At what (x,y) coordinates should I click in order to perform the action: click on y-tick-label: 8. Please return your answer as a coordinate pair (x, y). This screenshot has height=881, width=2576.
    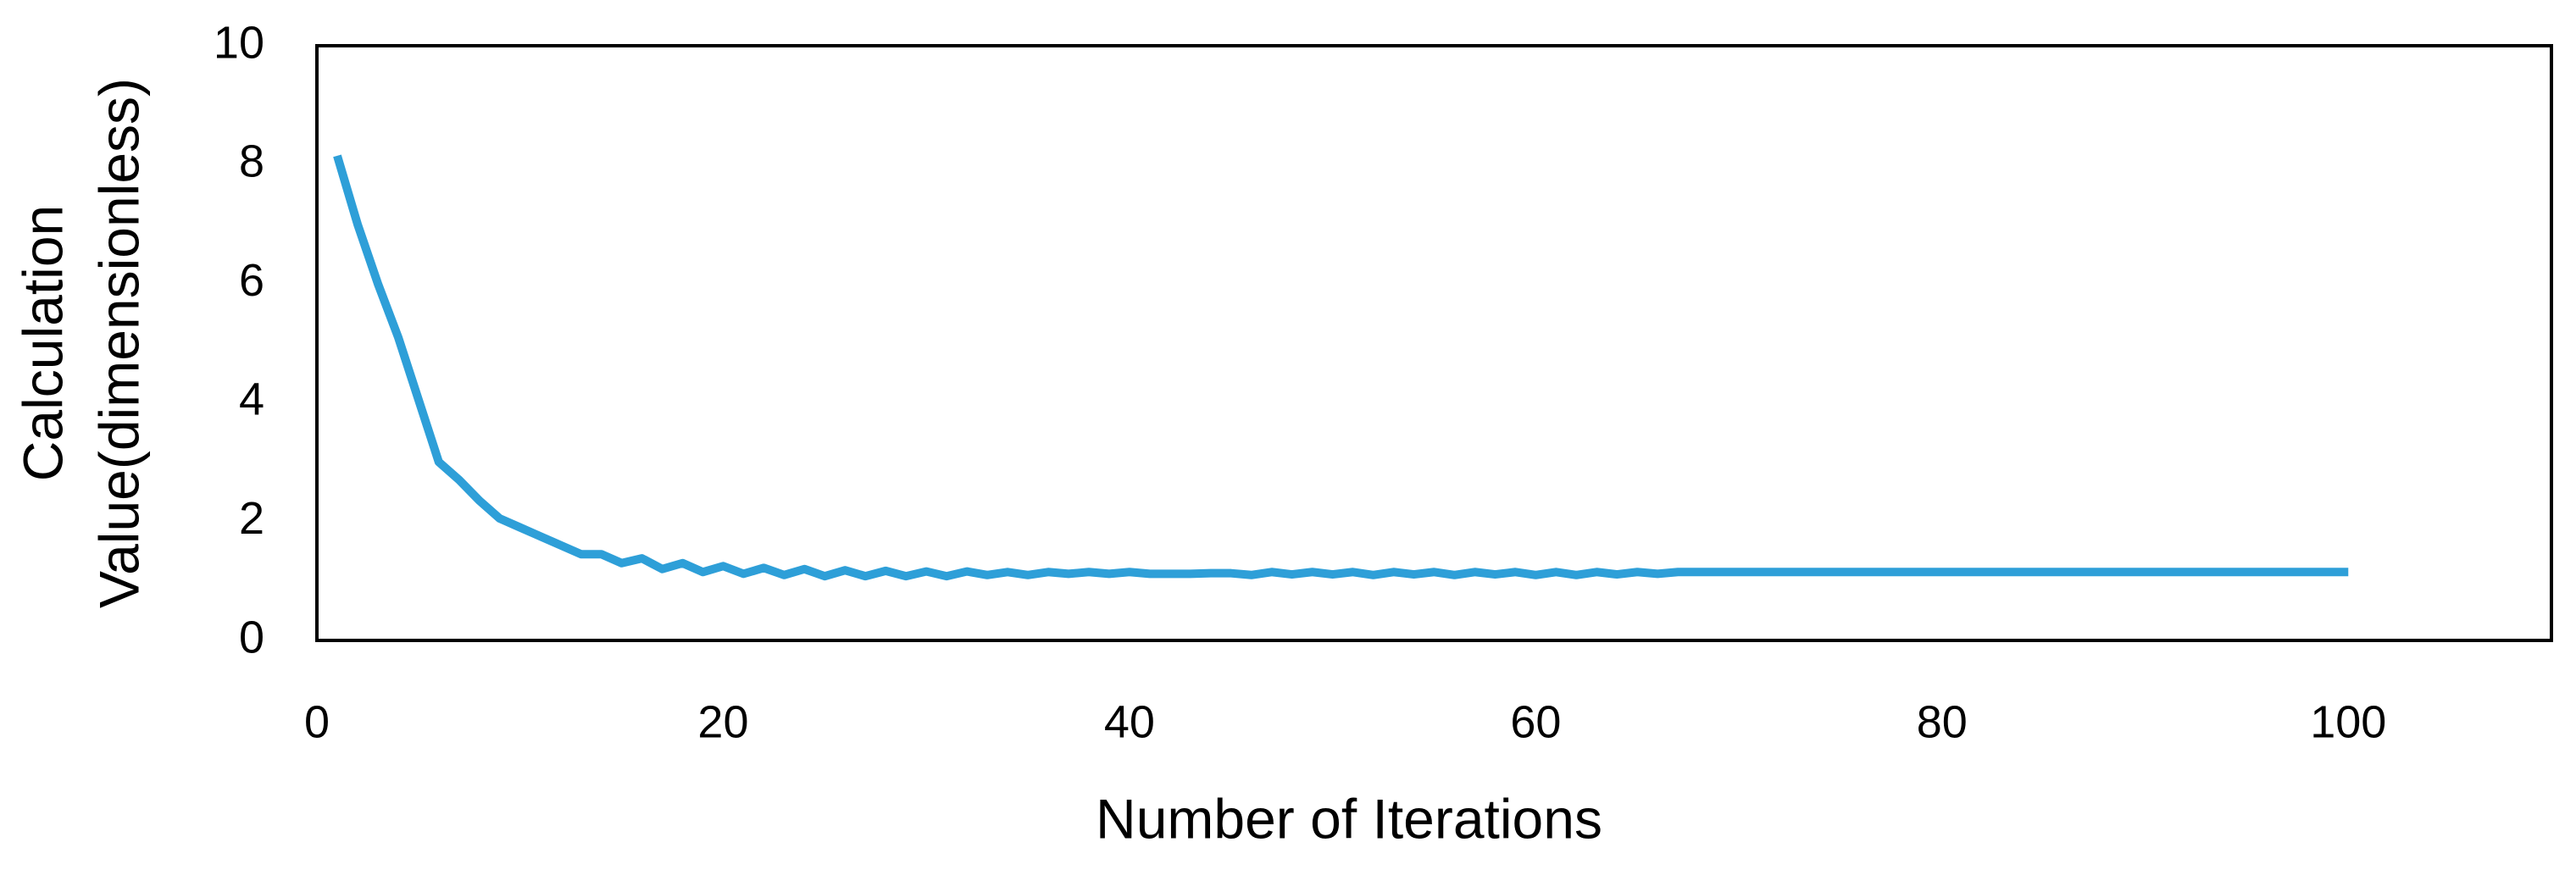
    Looking at the image, I should click on (251, 161).